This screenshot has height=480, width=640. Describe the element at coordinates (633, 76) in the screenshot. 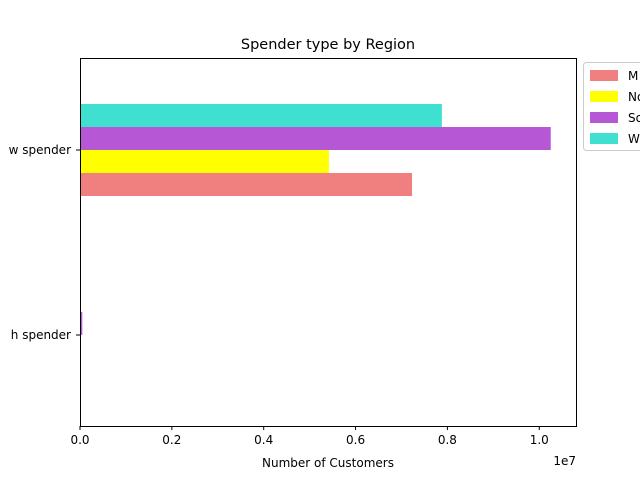

I see `legend-label: M` at that location.